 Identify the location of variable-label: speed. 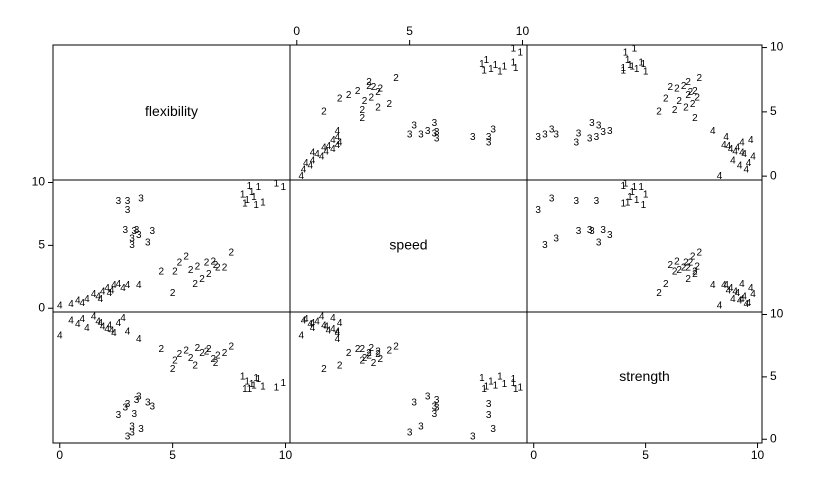
(408, 245).